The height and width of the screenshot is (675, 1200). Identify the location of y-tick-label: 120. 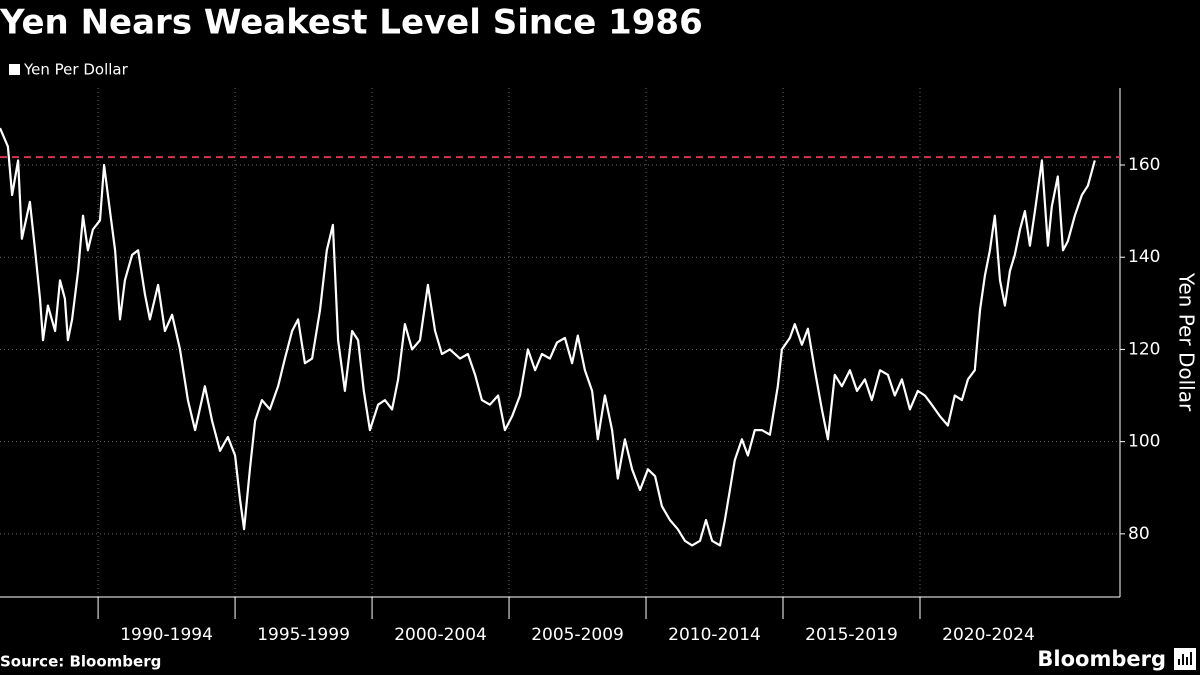
(1144, 349).